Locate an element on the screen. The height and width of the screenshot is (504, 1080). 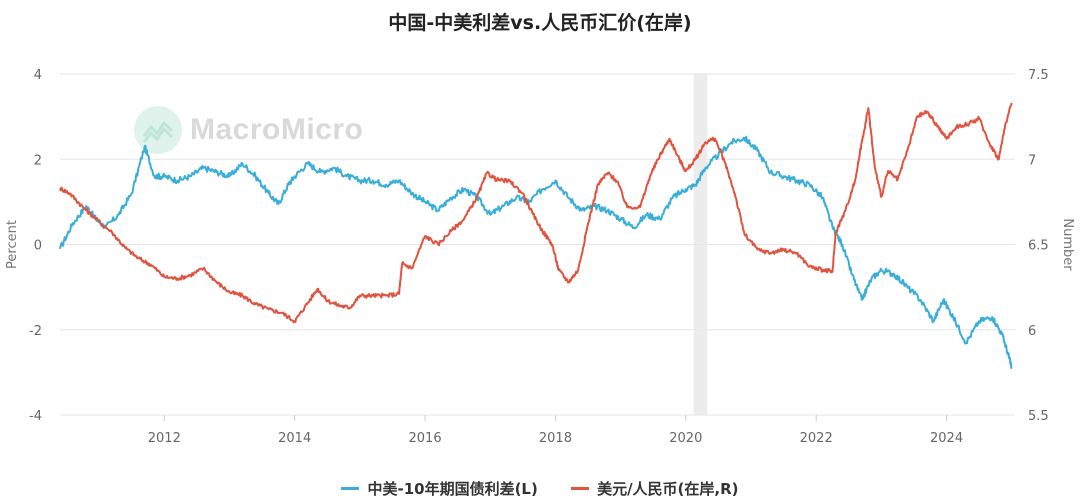
right-tick-label: 7.5 is located at coordinates (1038, 75).